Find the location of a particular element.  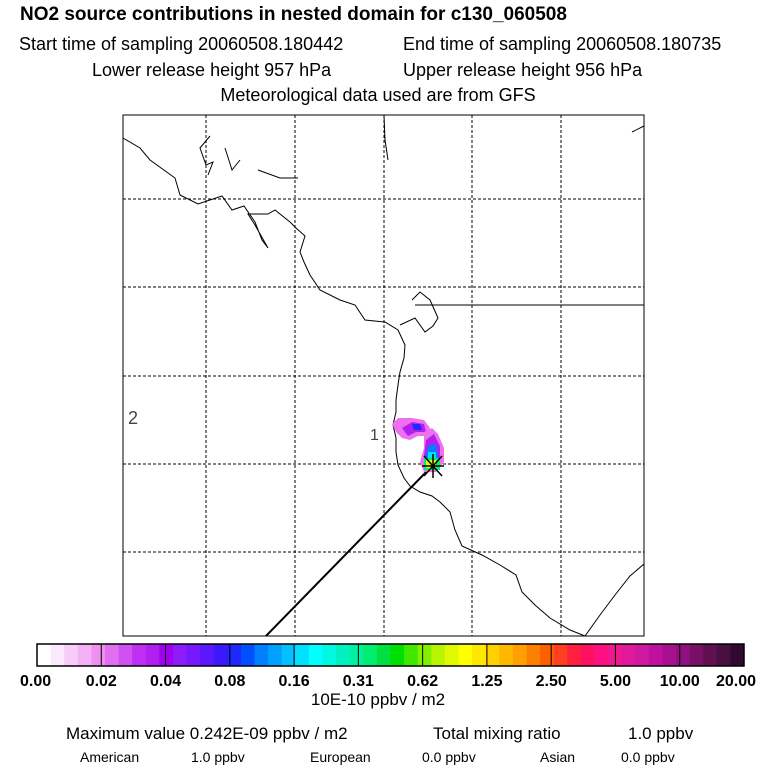

upper-release-height: Upper release height 956 hPa is located at coordinates (523, 70).